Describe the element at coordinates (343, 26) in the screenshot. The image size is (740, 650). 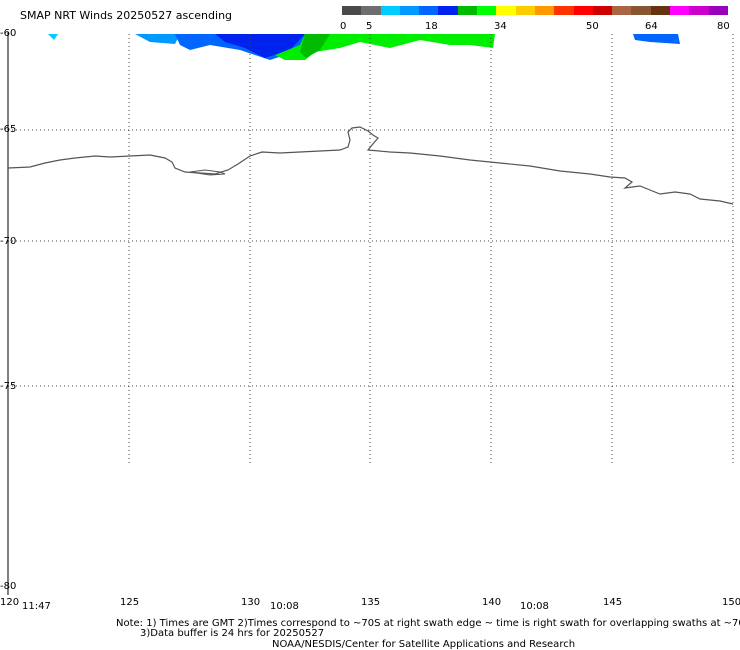
I see `colorbar-label: 0` at that location.